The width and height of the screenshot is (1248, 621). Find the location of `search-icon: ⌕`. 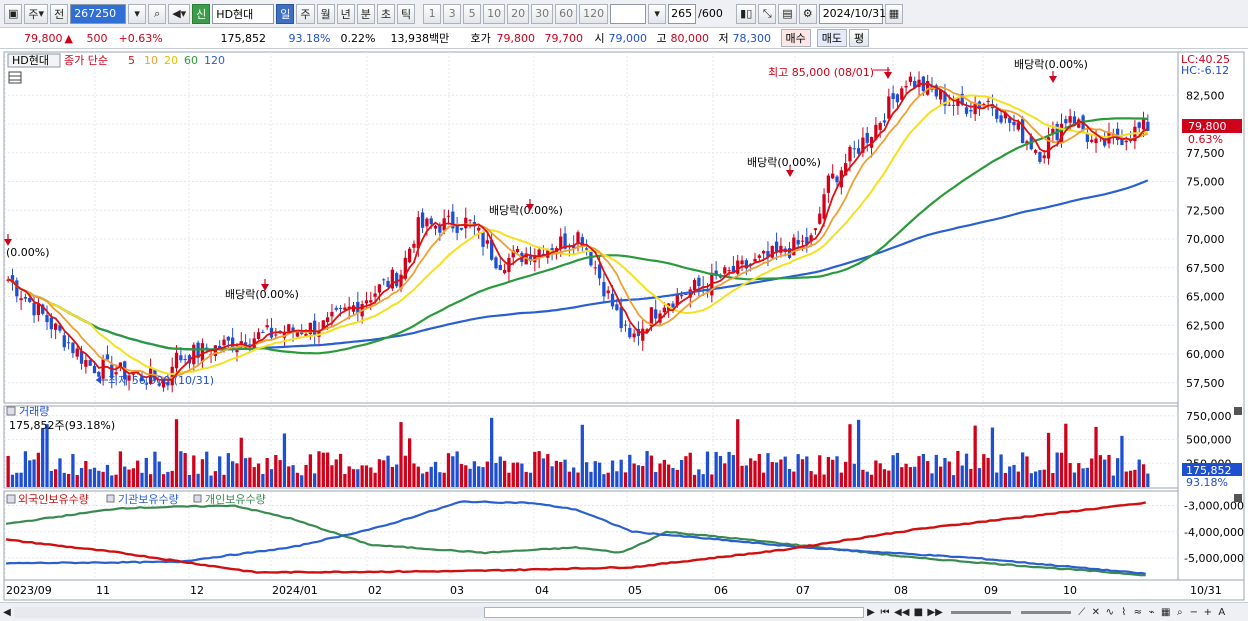

search-icon: ⌕ is located at coordinates (157, 13).